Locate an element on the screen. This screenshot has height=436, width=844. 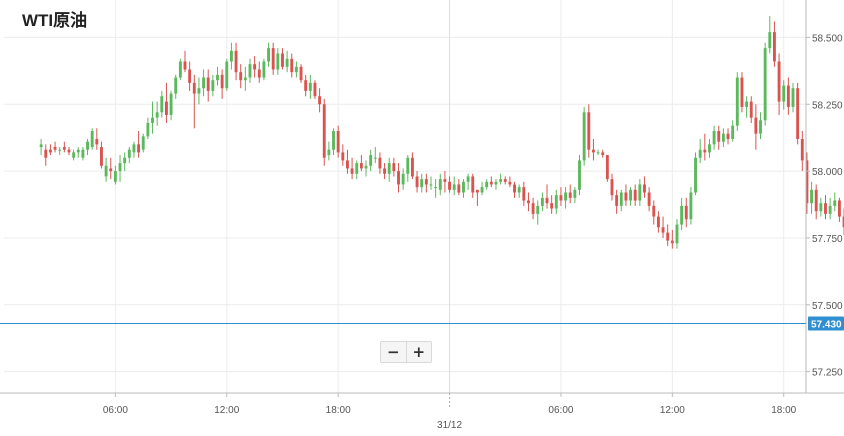
y-tick-label: 58.000 is located at coordinates (827, 172).